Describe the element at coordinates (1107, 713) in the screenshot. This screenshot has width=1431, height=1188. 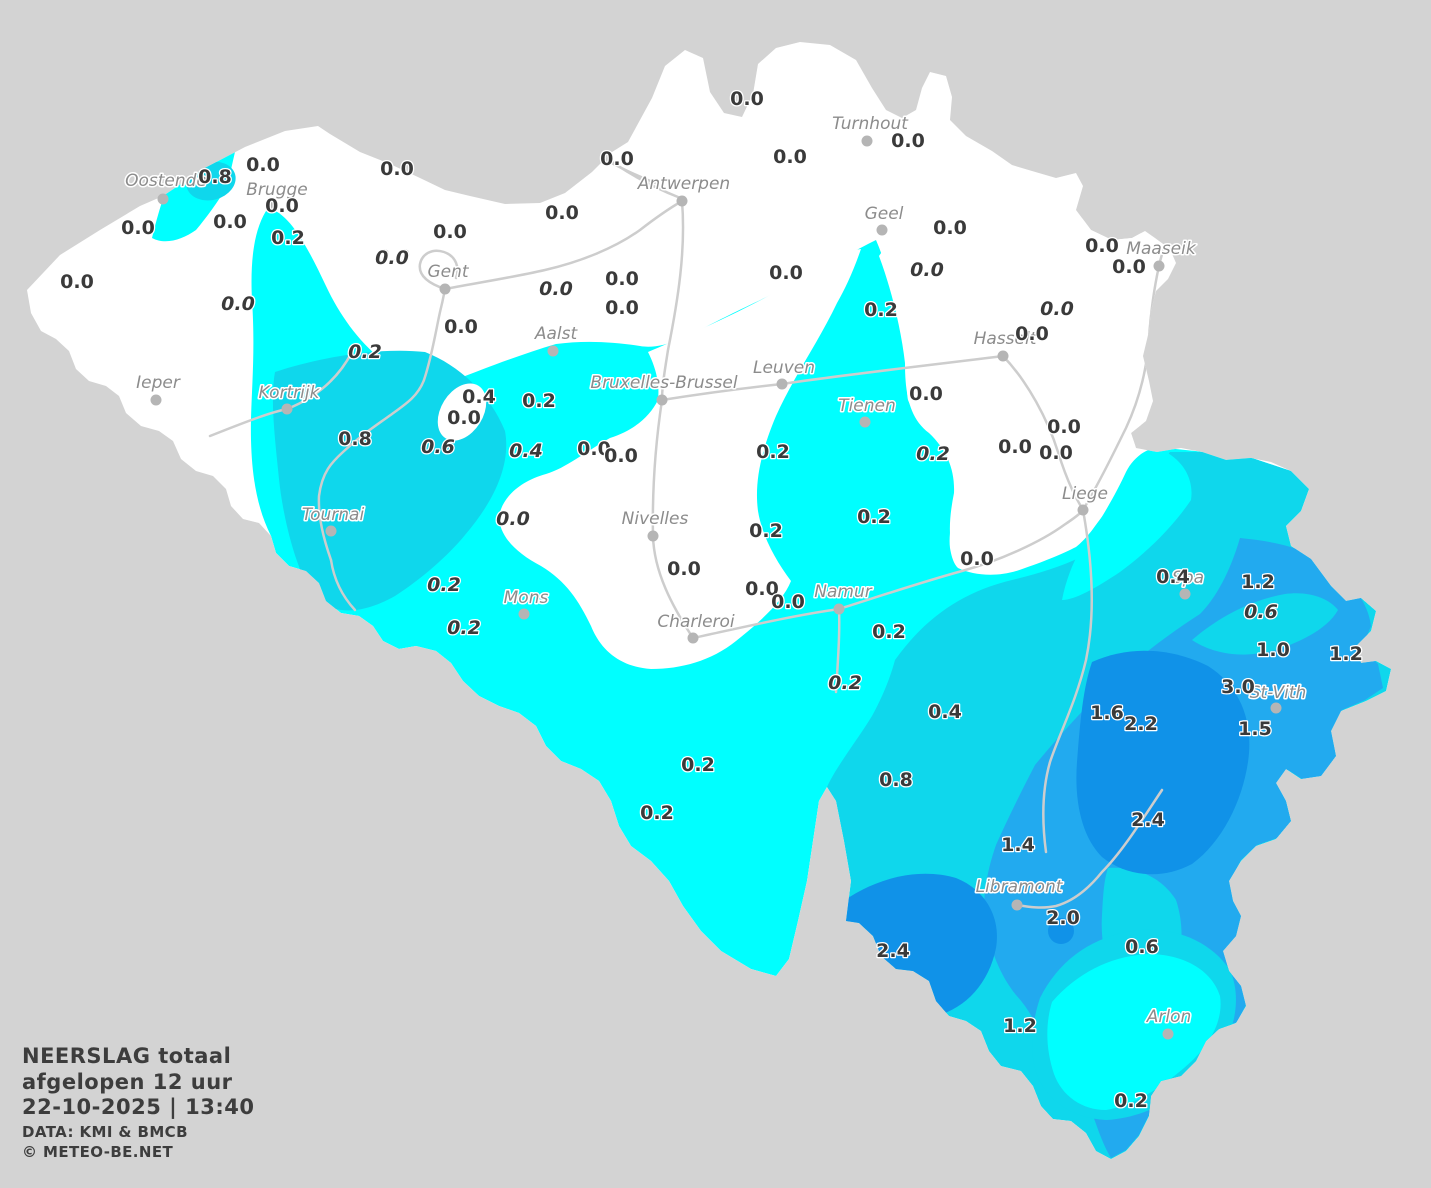
I see `precip-value: 1.6` at that location.